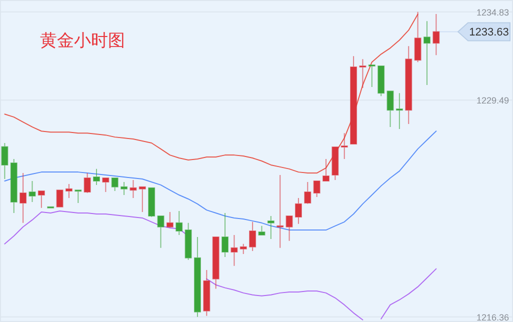  What do you see at coordinates (489, 32) in the screenshot?
I see `ref-line-label: 1233.63` at bounding box center [489, 32].